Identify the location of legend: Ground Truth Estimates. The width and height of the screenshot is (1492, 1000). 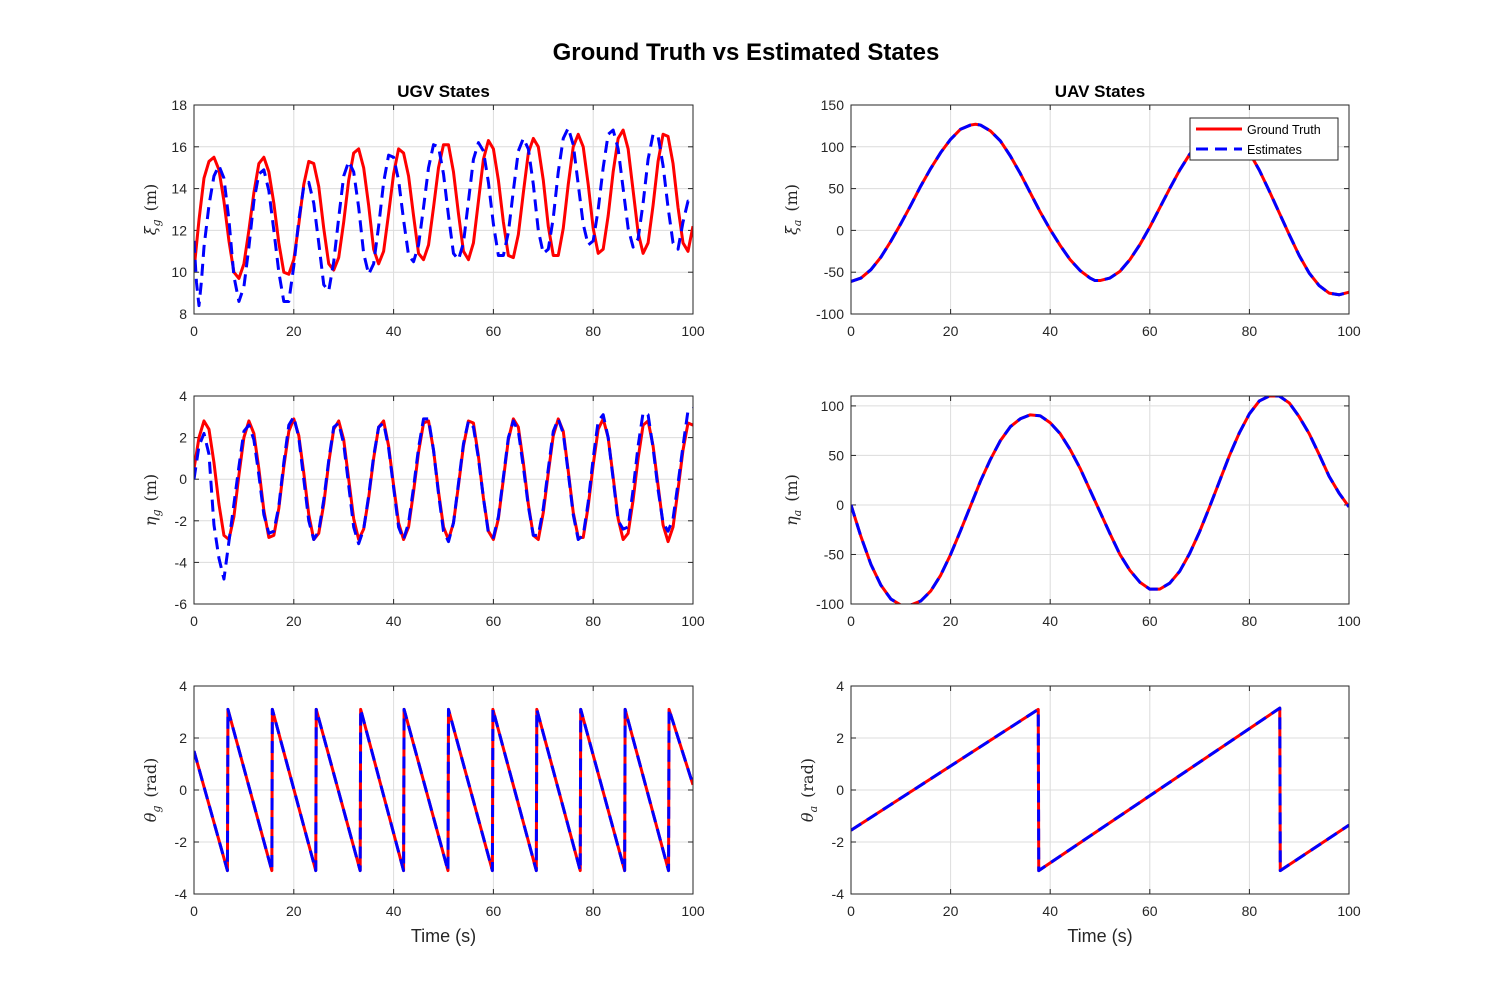
(1264, 139).